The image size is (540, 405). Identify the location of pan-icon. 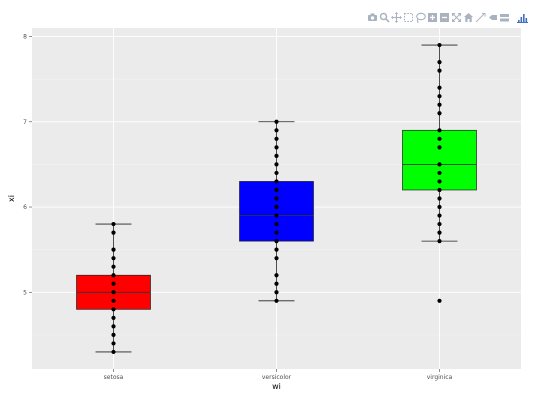
(396, 17).